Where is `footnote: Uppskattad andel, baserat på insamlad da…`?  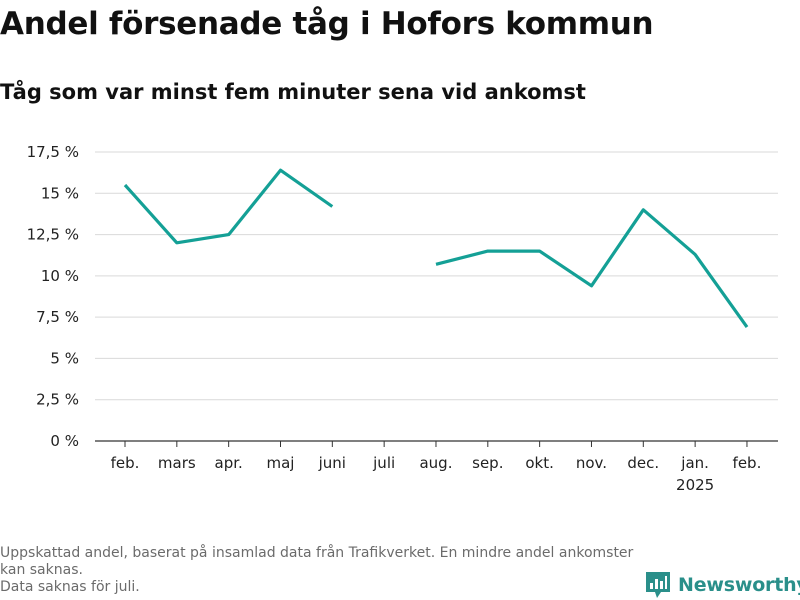 footnote: Uppskattad andel, baserat på insamlad da… is located at coordinates (320, 570).